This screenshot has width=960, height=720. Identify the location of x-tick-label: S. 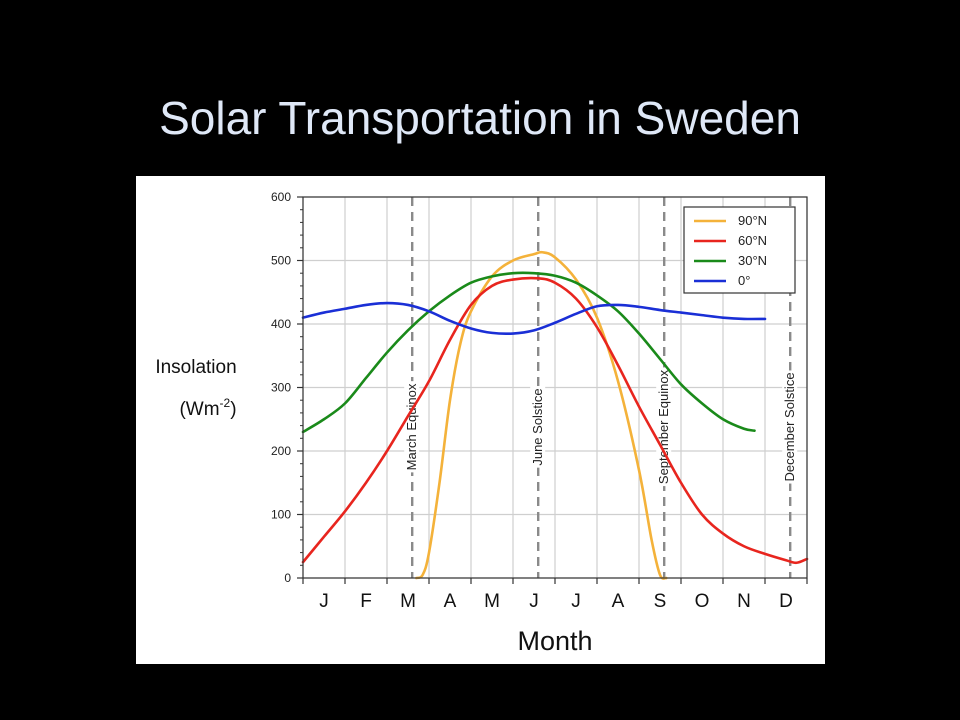
(660, 601).